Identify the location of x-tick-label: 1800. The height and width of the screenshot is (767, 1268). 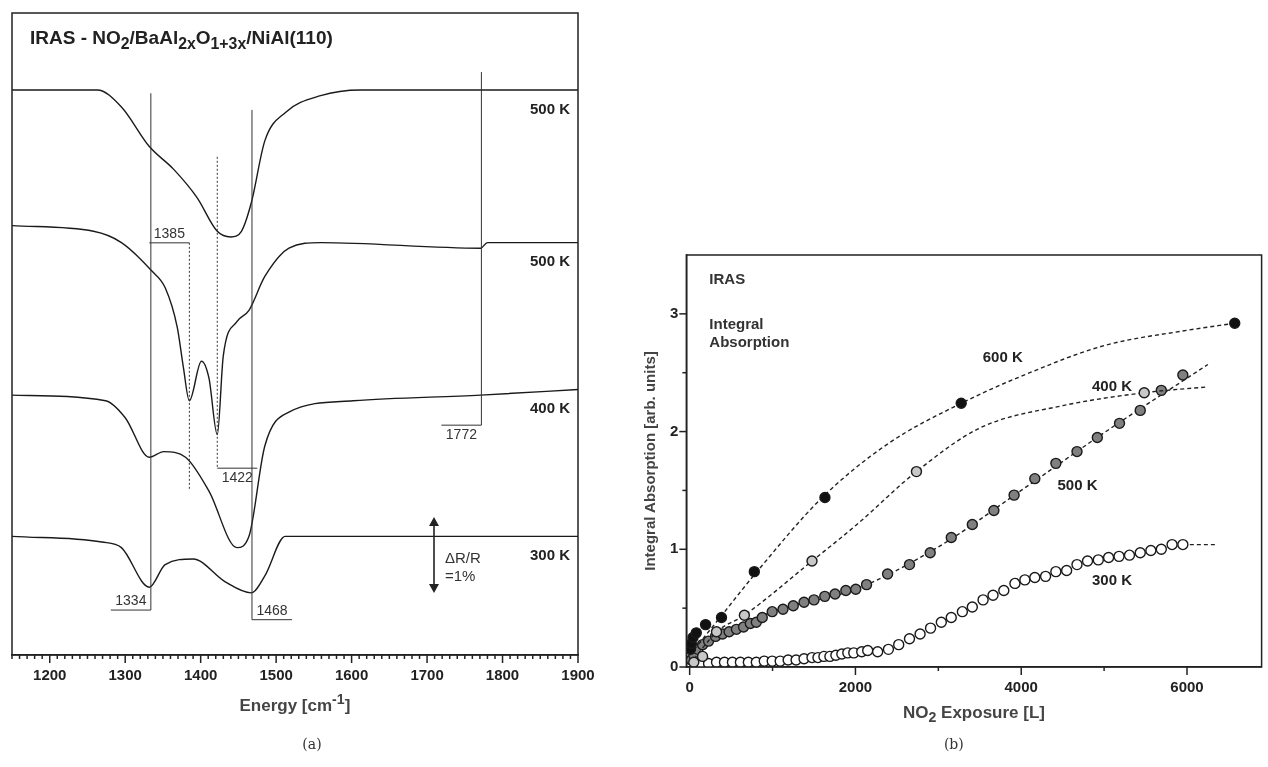
(502, 675).